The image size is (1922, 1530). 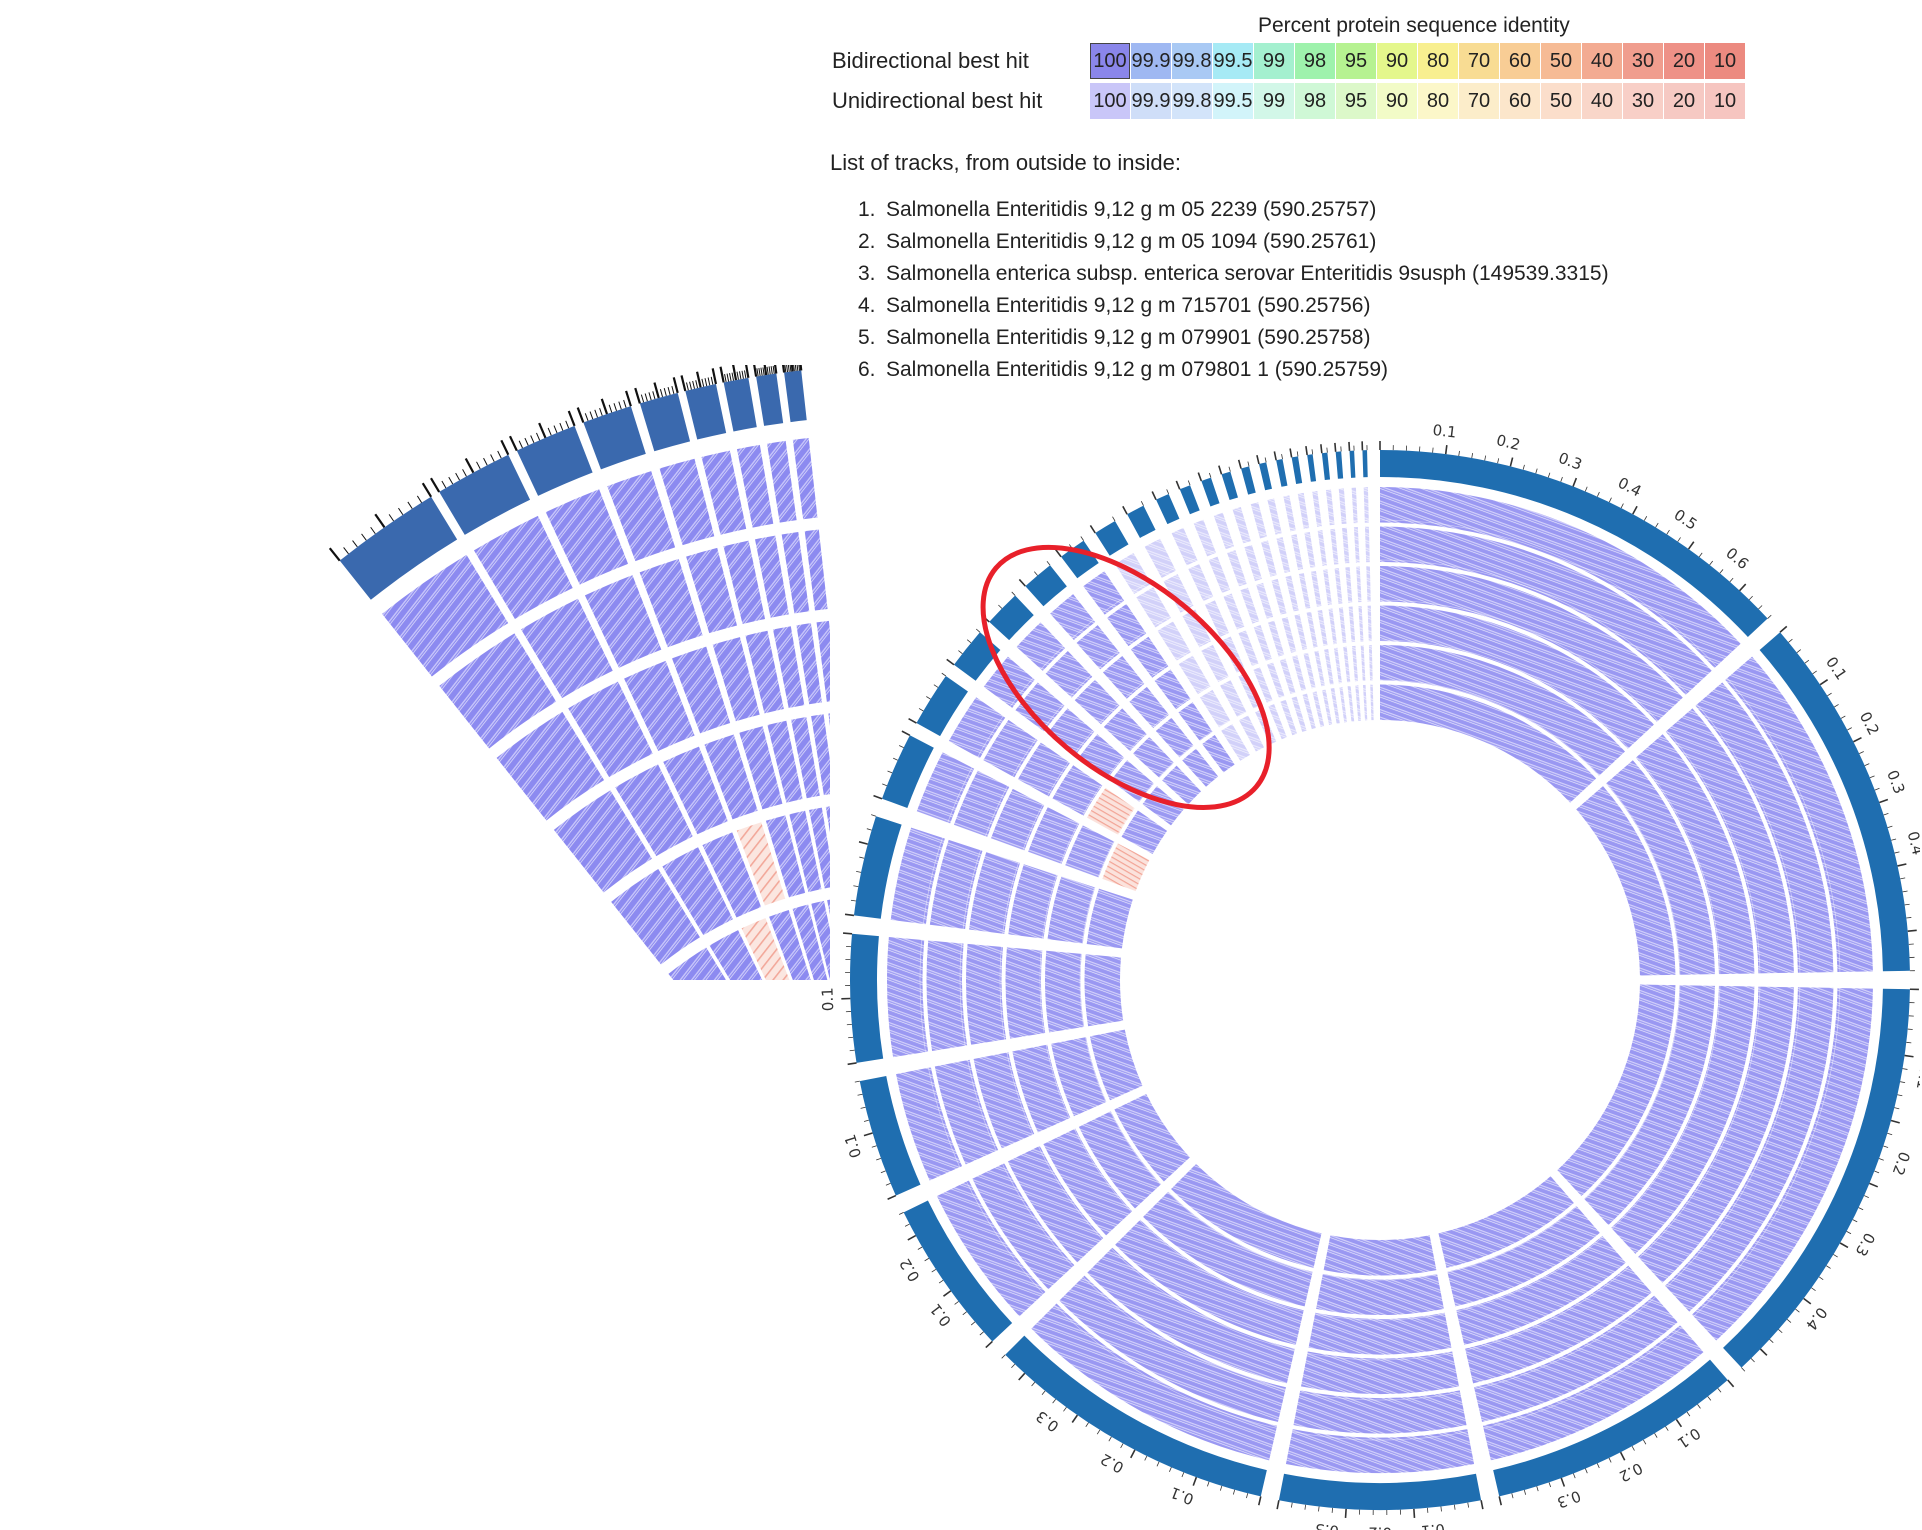 What do you see at coordinates (1151, 61) in the screenshot?
I see `legend-cell: 99.9` at bounding box center [1151, 61].